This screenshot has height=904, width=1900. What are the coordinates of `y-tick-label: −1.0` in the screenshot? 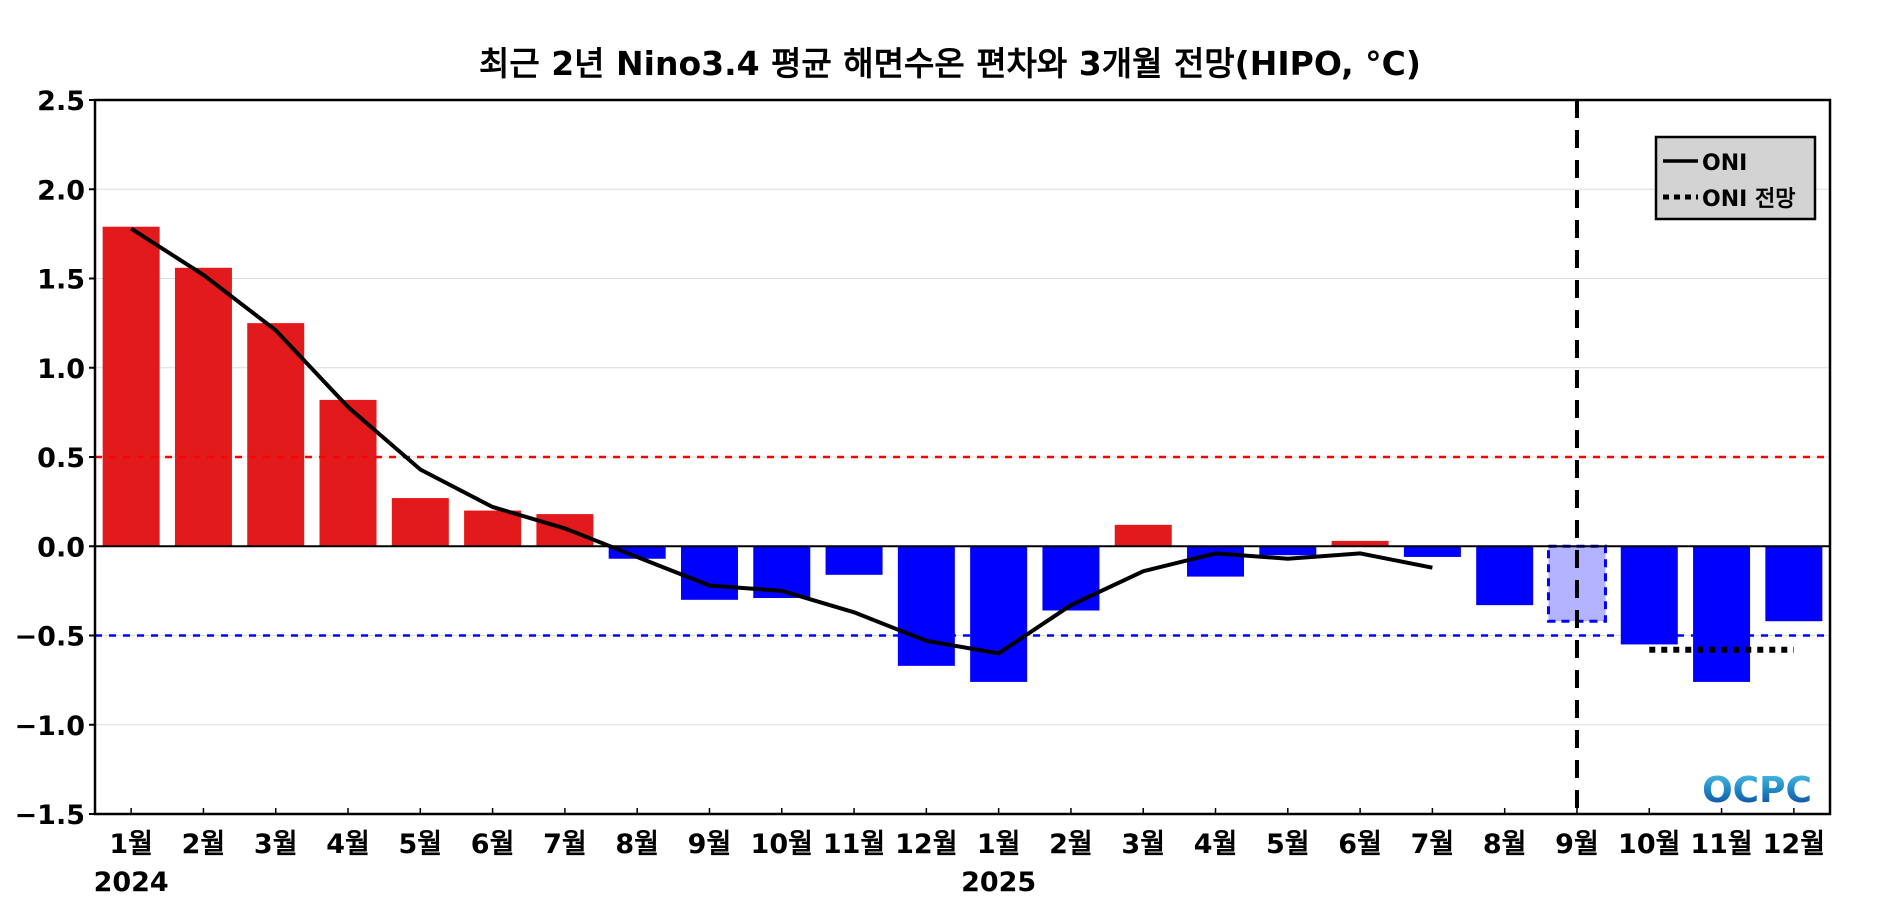 It's located at (50, 726).